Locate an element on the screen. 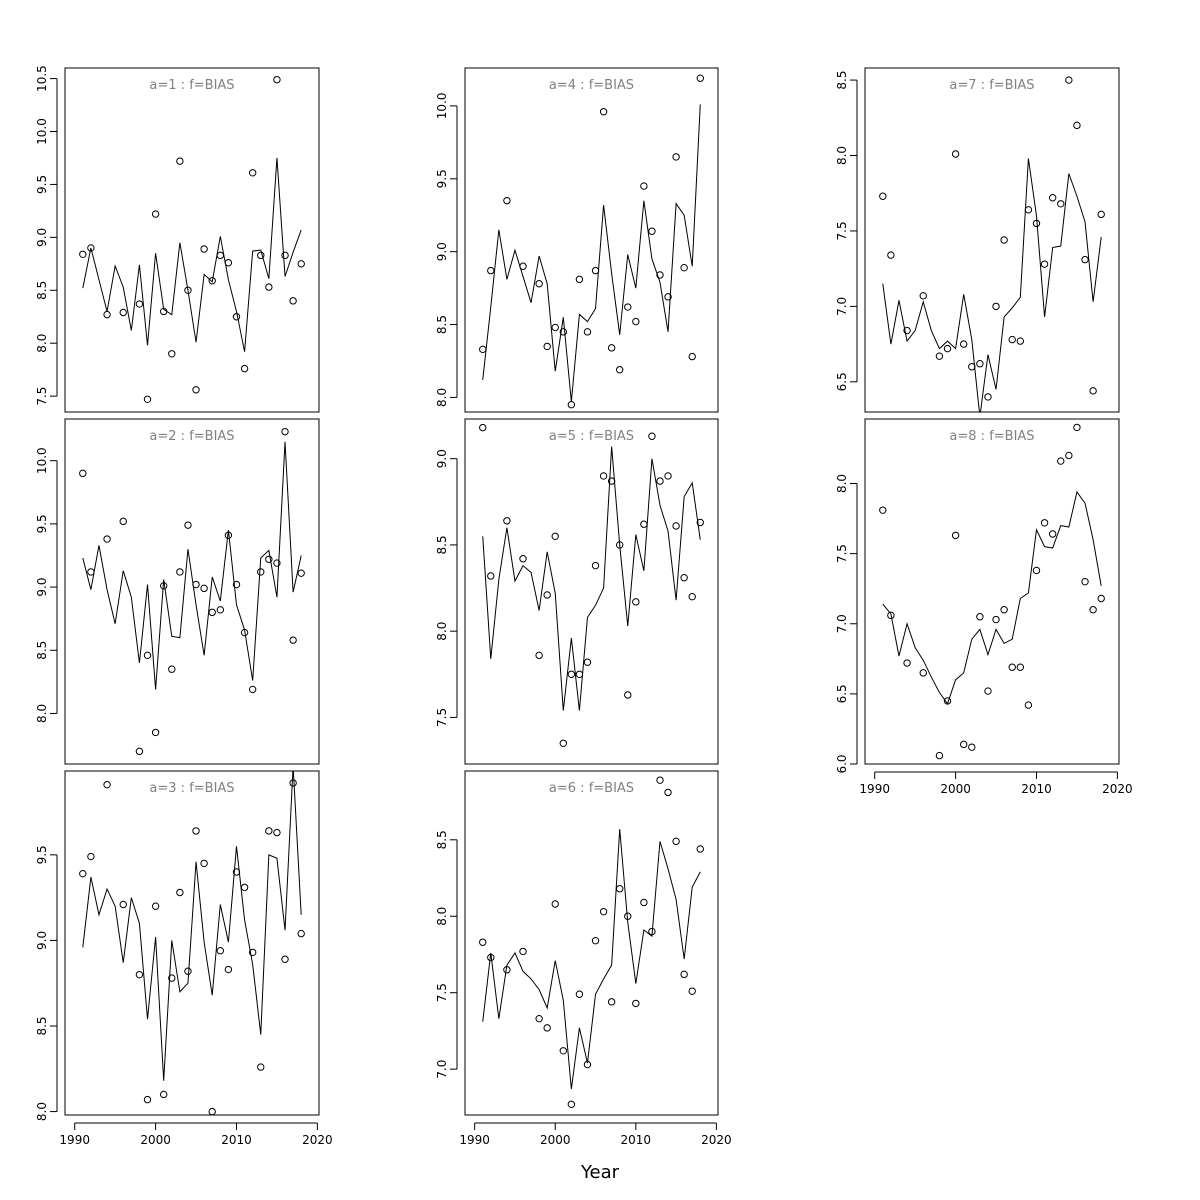  panel-a7: a=7 : f=BIAS 6.5 7.0 7.5 8.0 8.5 is located at coordinates (977, 240).